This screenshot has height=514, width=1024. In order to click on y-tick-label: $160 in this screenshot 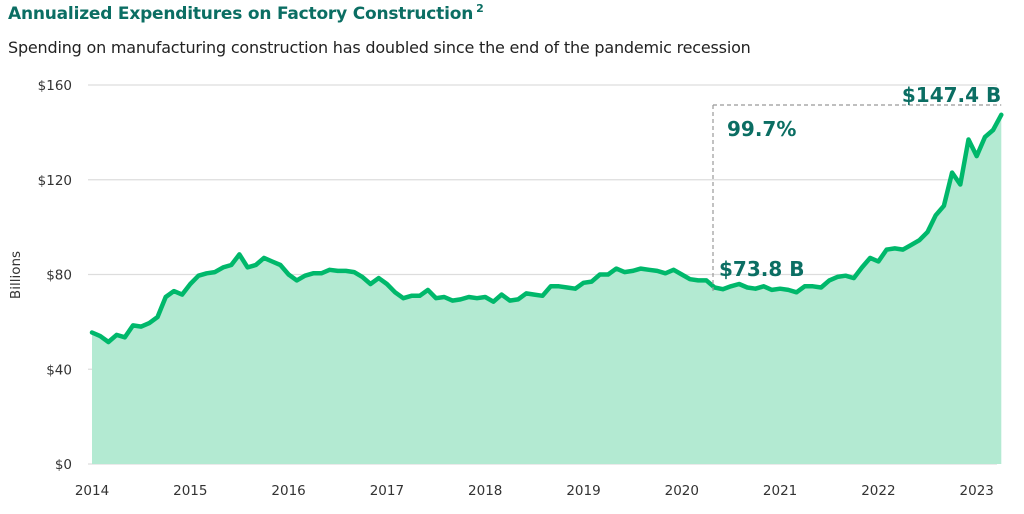, I will do `click(55, 86)`.